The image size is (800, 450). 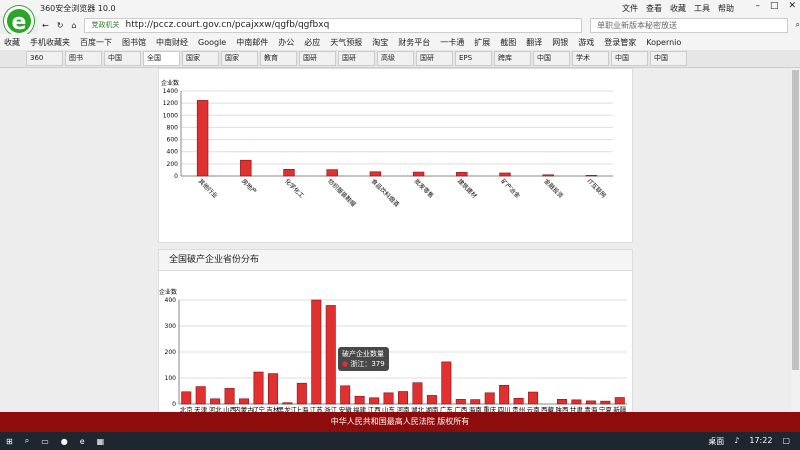 I want to click on x-tick-label: 食品饮料烟酒, so click(x=385, y=192).